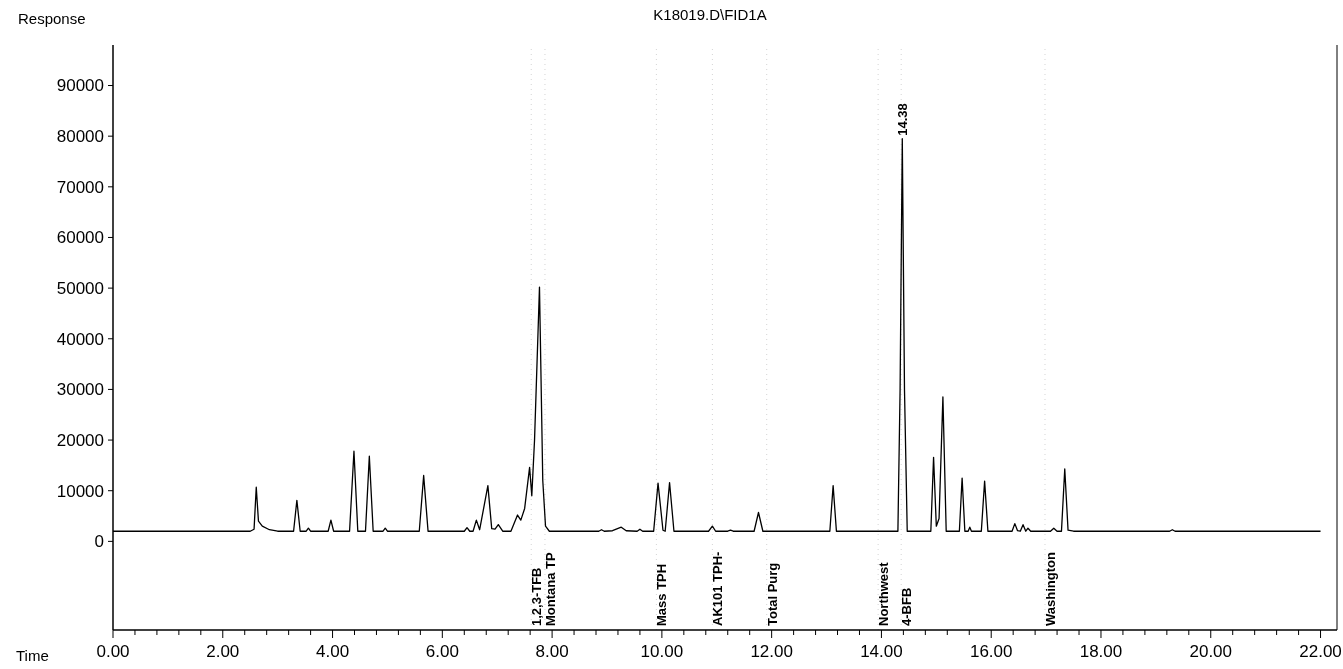  Describe the element at coordinates (537, 596) in the screenshot. I see `ref-line-label: 1,2,3-TFB` at that location.